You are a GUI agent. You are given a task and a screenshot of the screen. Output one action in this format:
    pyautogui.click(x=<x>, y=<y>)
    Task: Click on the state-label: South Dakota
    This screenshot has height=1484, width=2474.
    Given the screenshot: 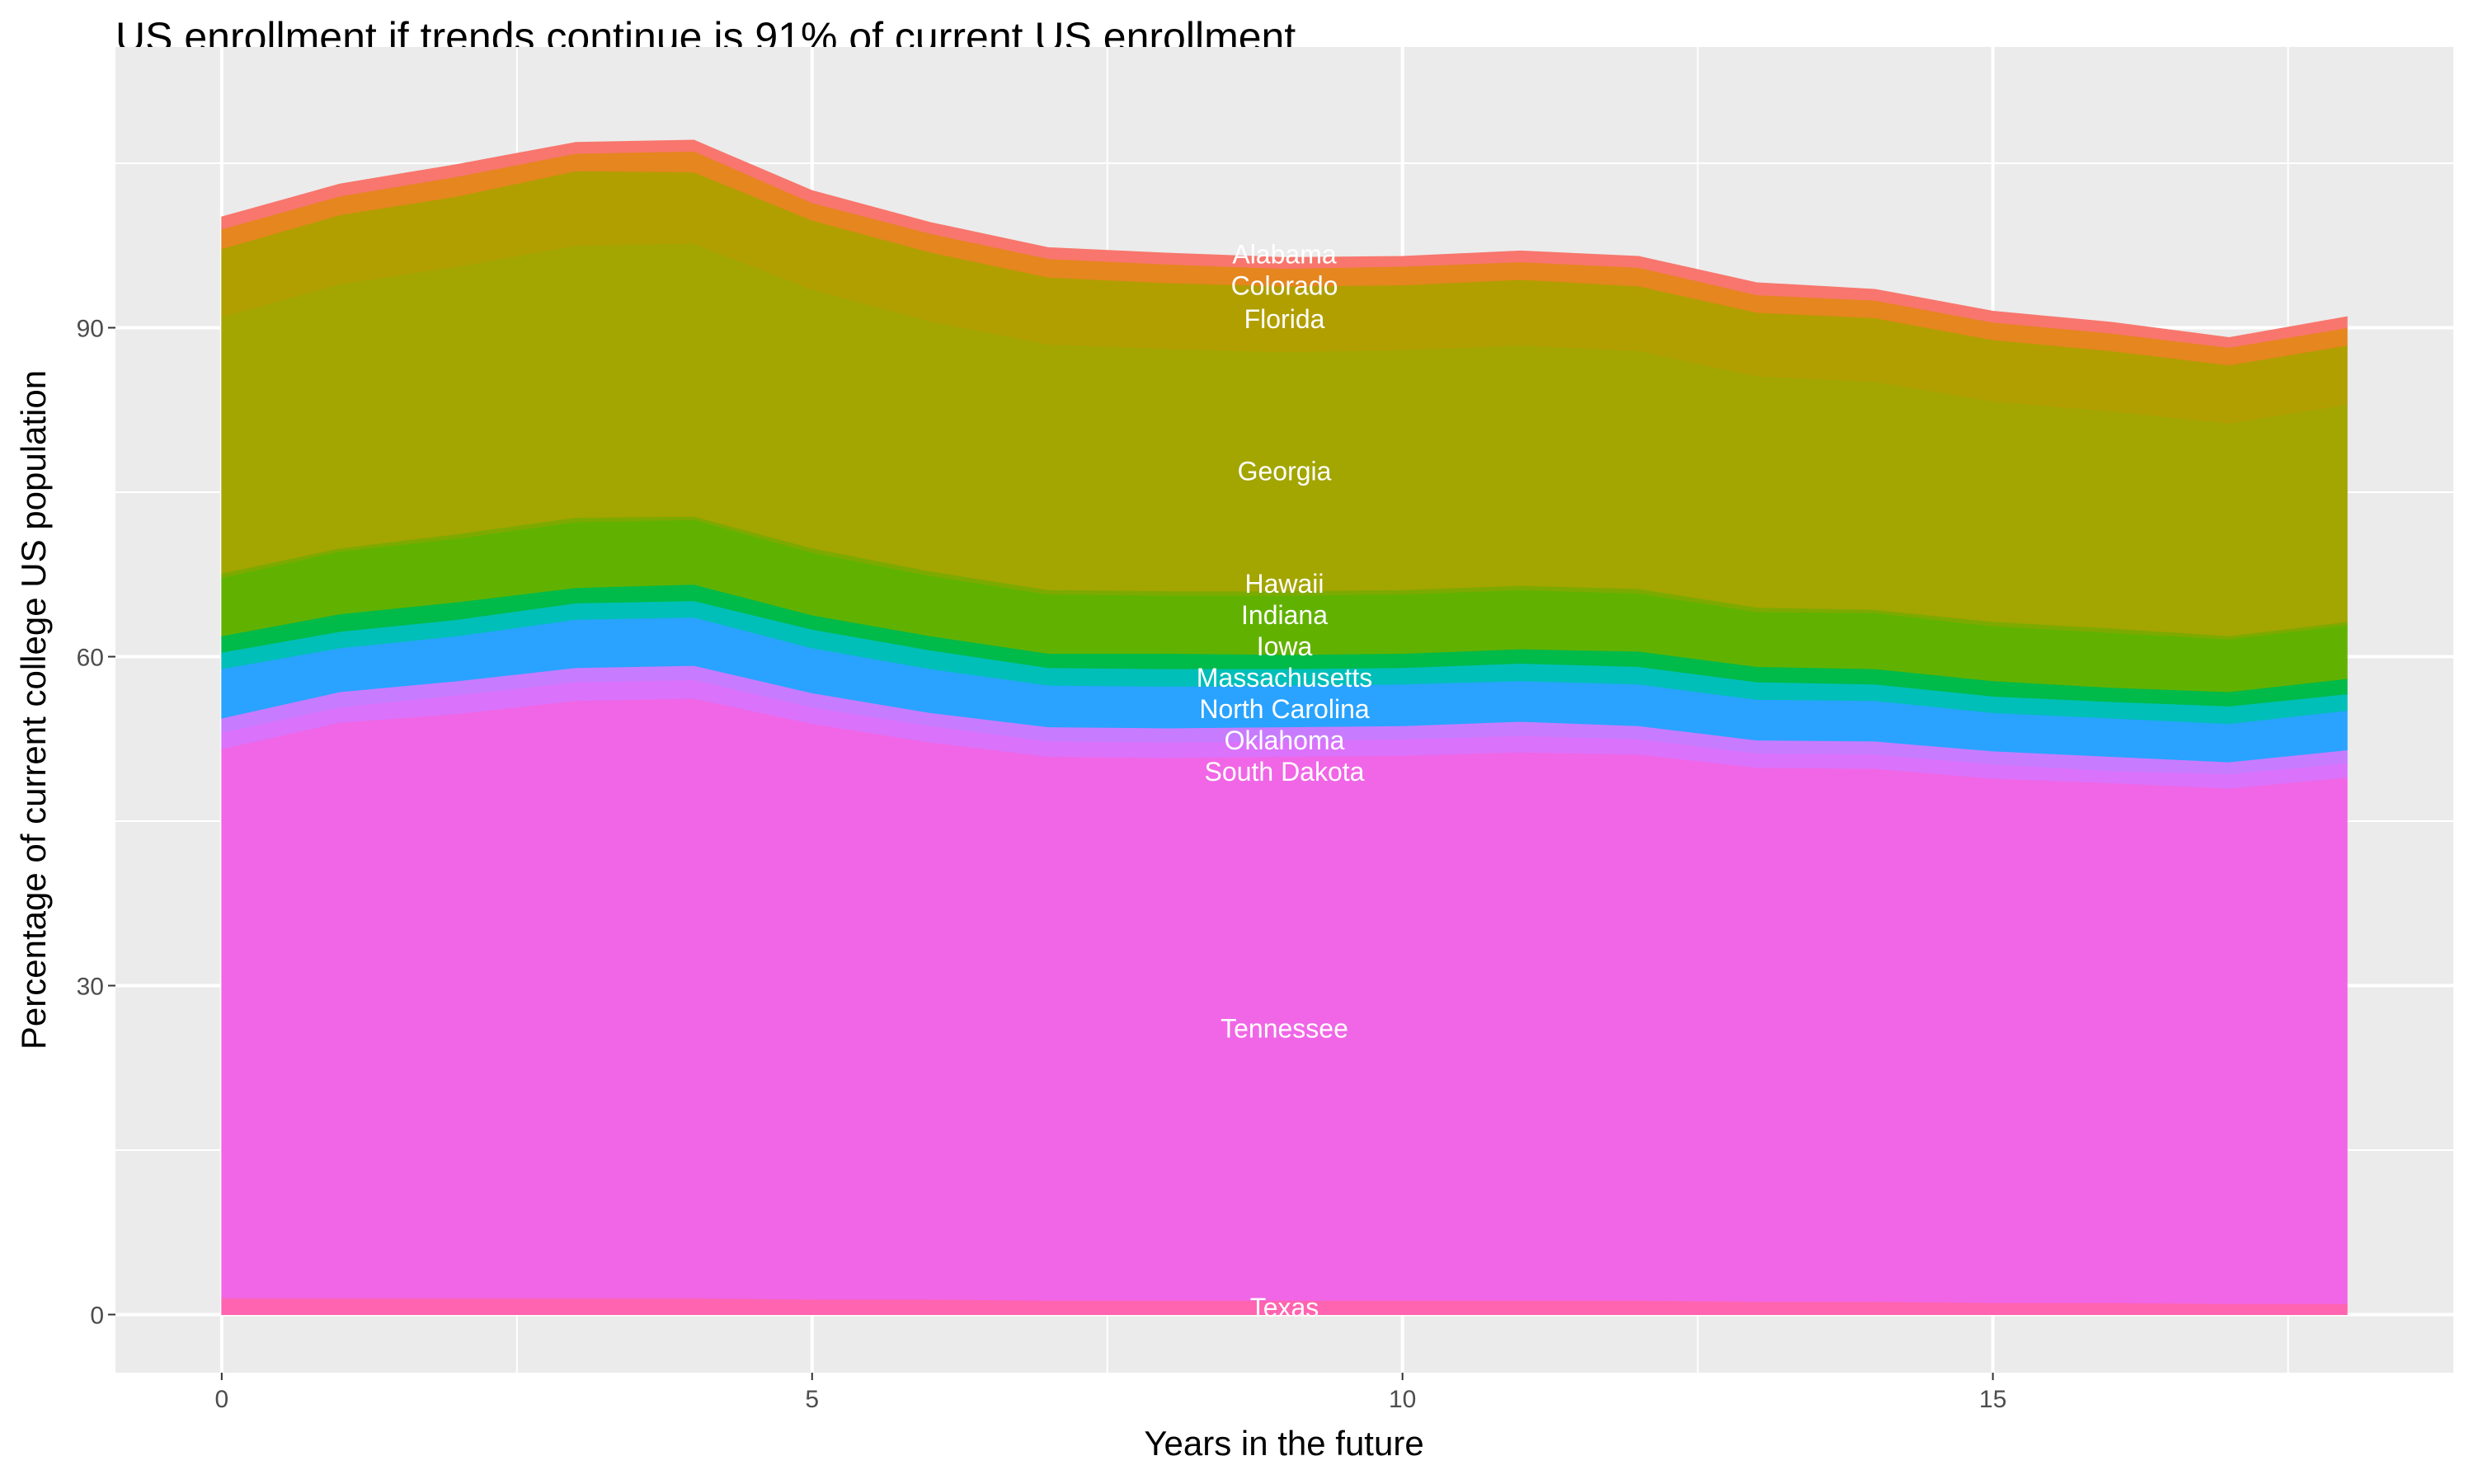 What is the action you would take?
    pyautogui.click(x=1285, y=772)
    